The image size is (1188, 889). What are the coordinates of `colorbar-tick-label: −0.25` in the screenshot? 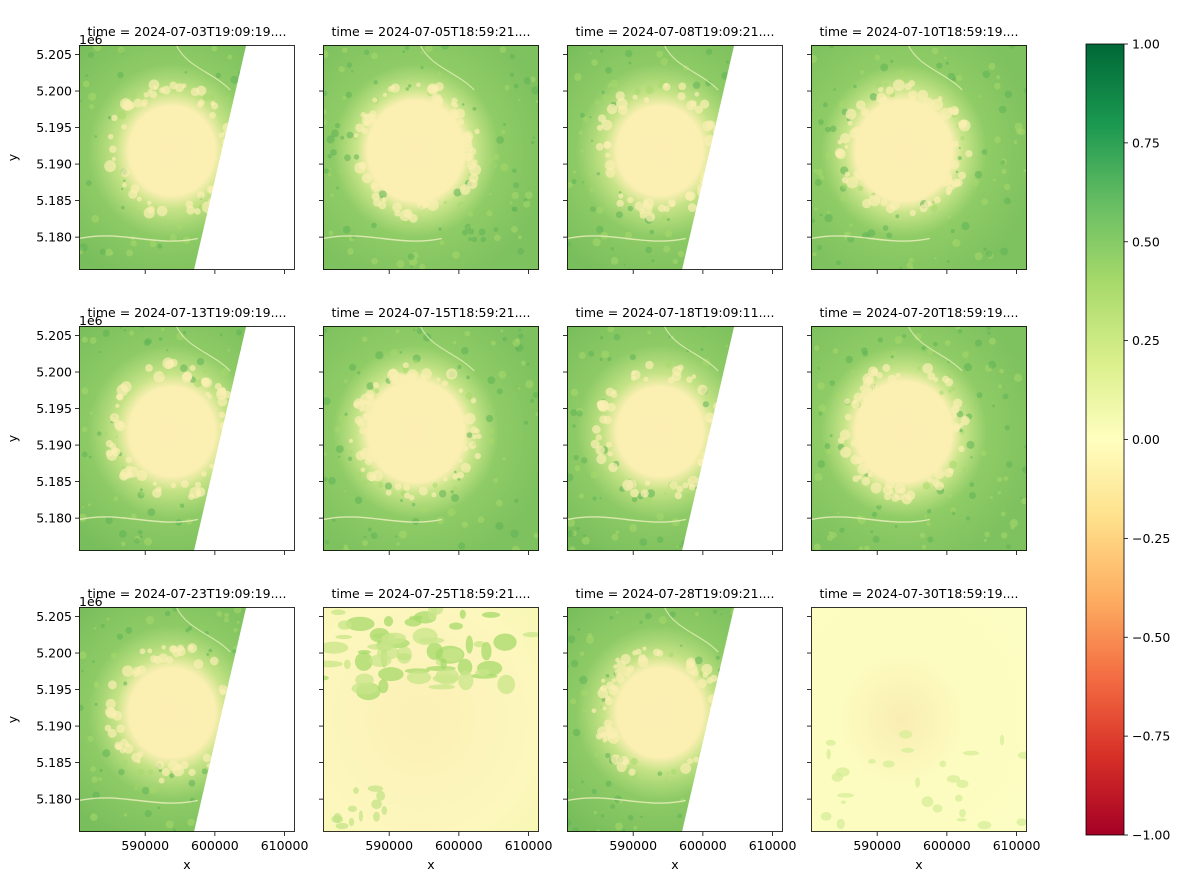 It's located at (1151, 538).